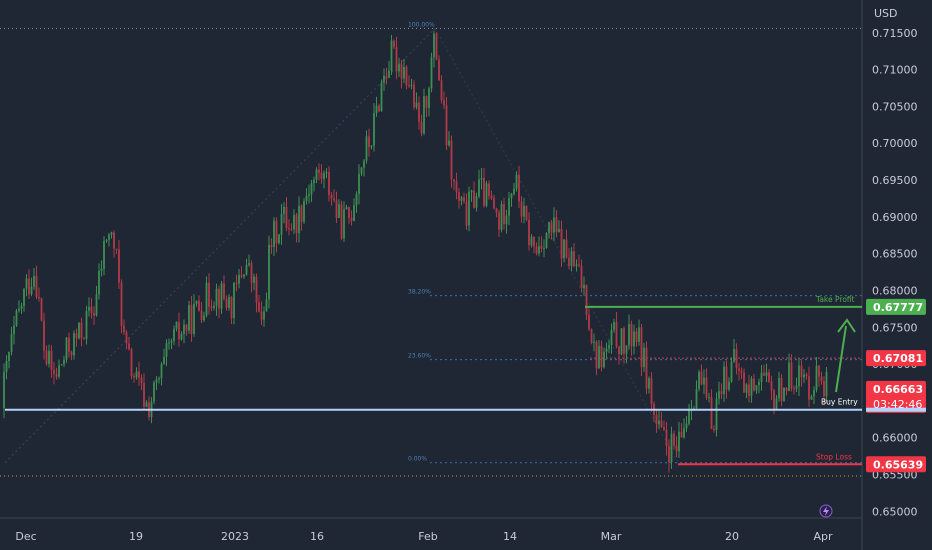  Describe the element at coordinates (834, 456) in the screenshot. I see `stop-loss-label: Stop Loss` at that location.